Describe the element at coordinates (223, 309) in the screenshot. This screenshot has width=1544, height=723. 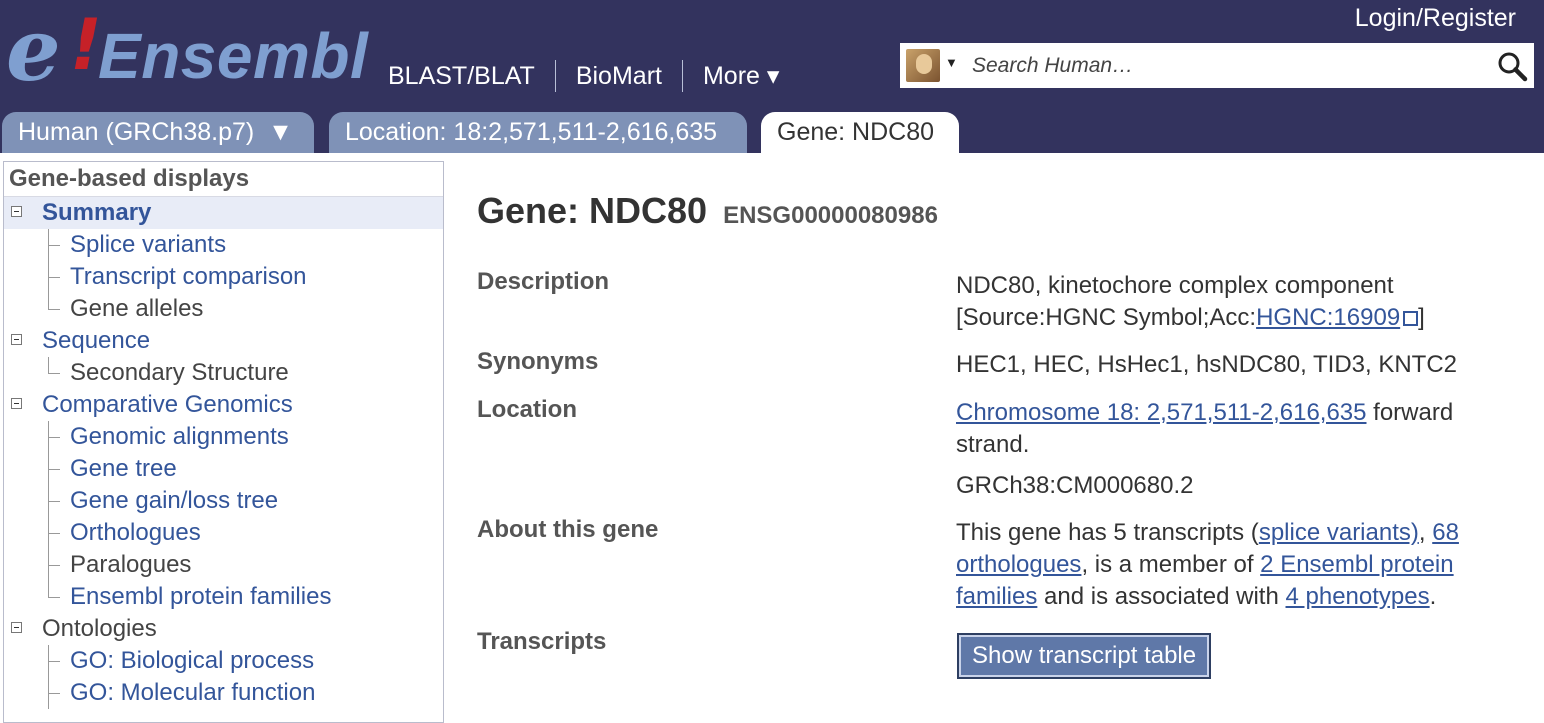
I see `sidebar-item-gene-alleles: Gene alleles` at that location.